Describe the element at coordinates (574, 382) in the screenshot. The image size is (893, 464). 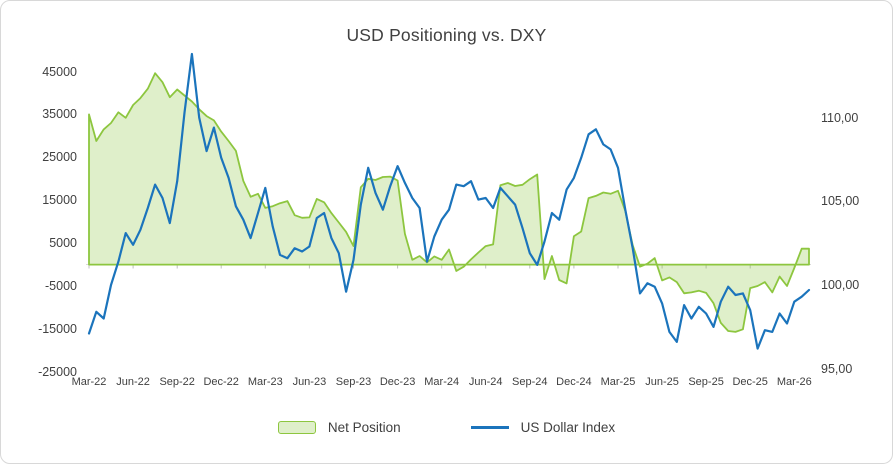
I see `x-axis-tick-label: Dec-24` at that location.